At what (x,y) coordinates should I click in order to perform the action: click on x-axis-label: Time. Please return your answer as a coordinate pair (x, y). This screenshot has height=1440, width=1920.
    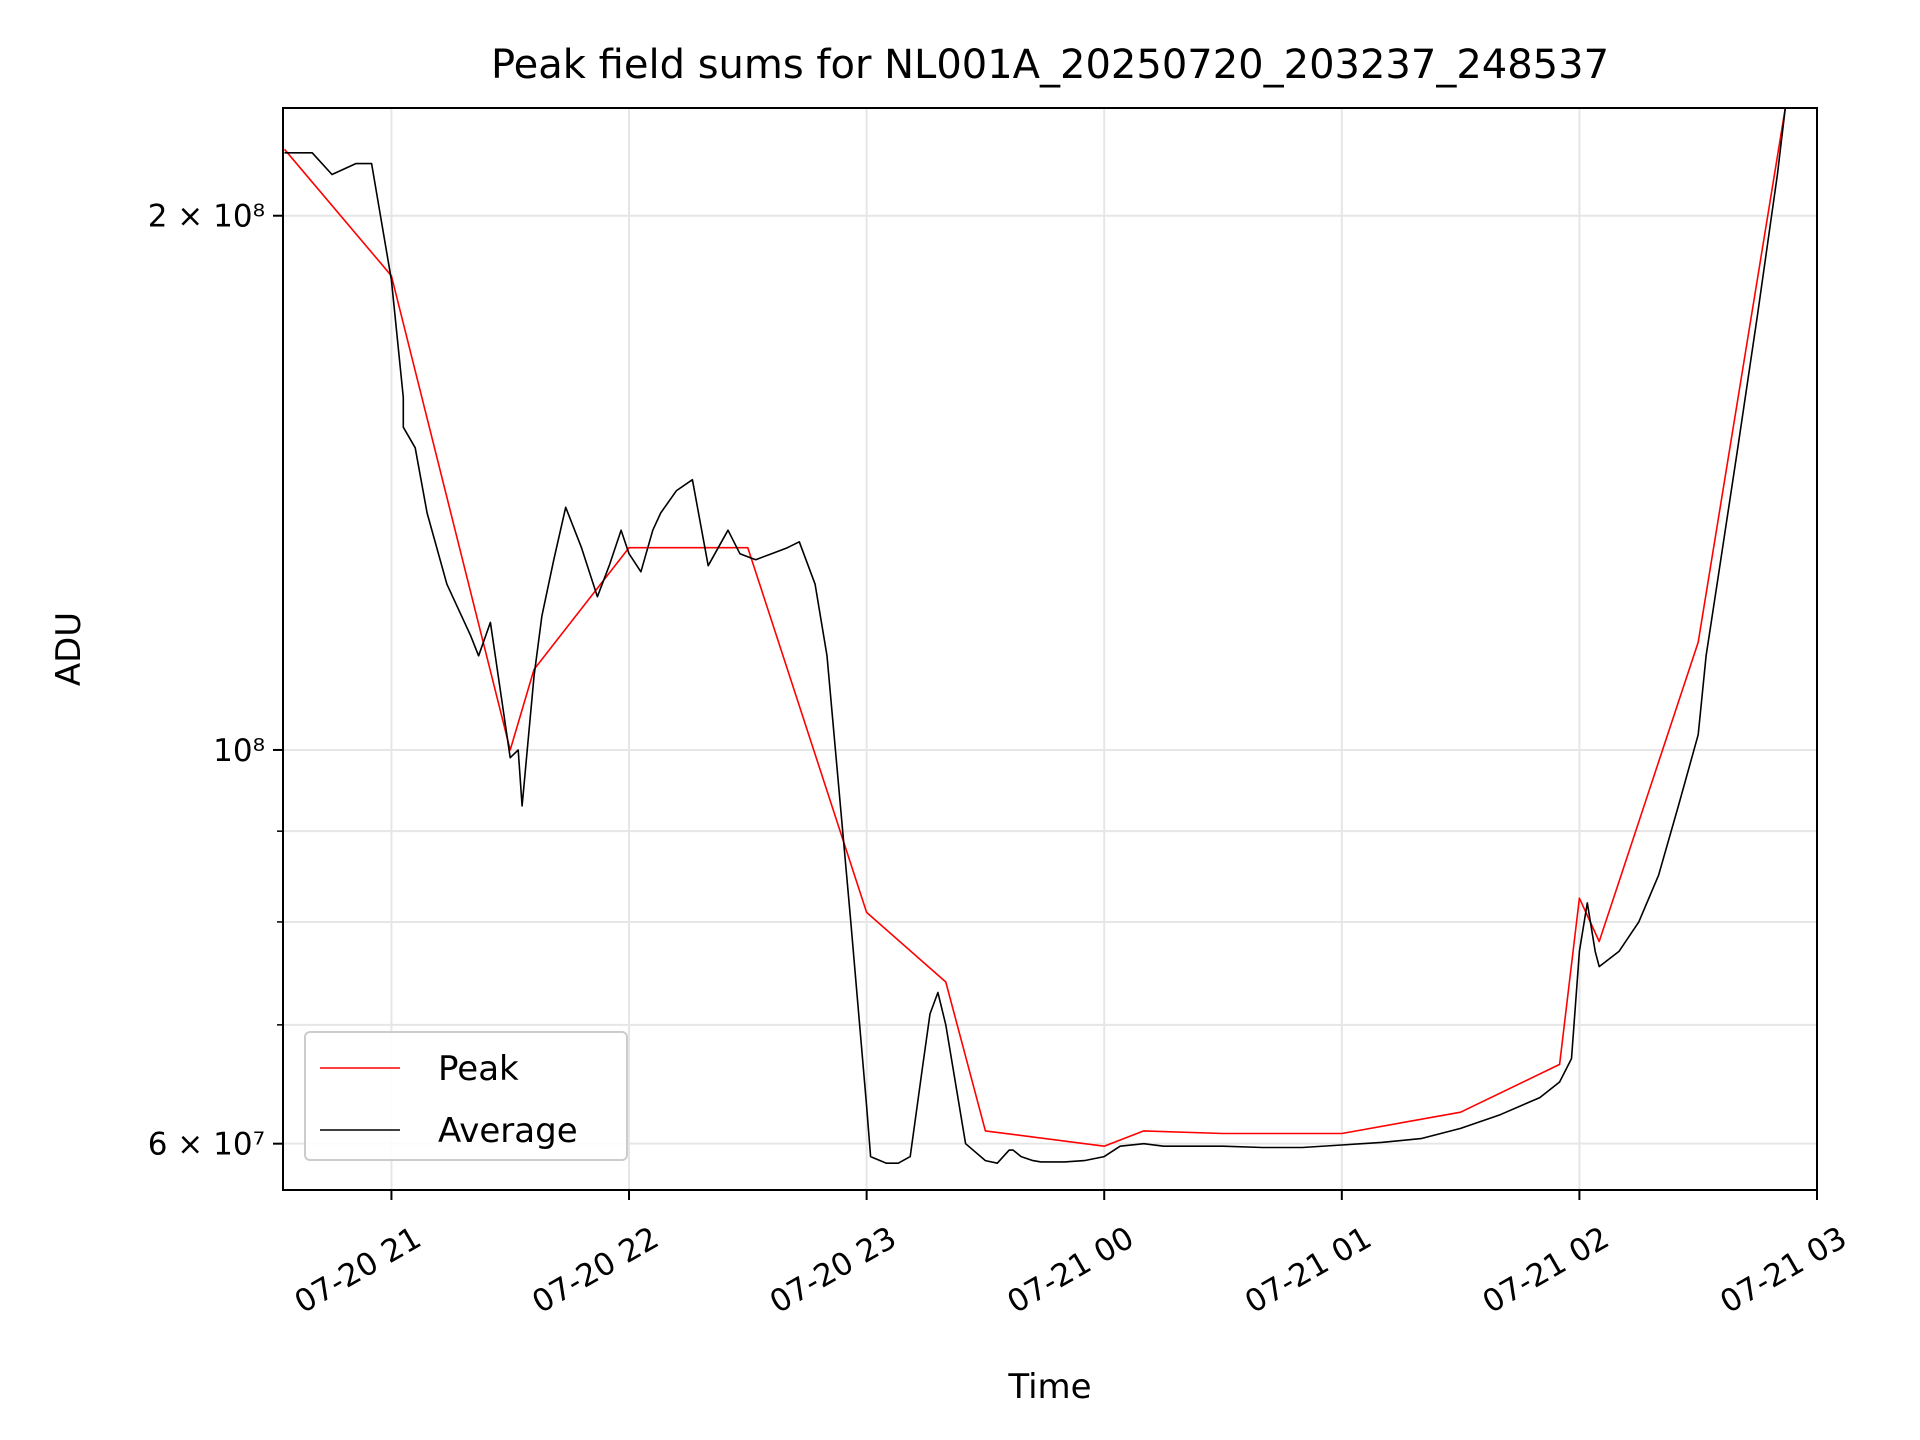
    Looking at the image, I should click on (1049, 1387).